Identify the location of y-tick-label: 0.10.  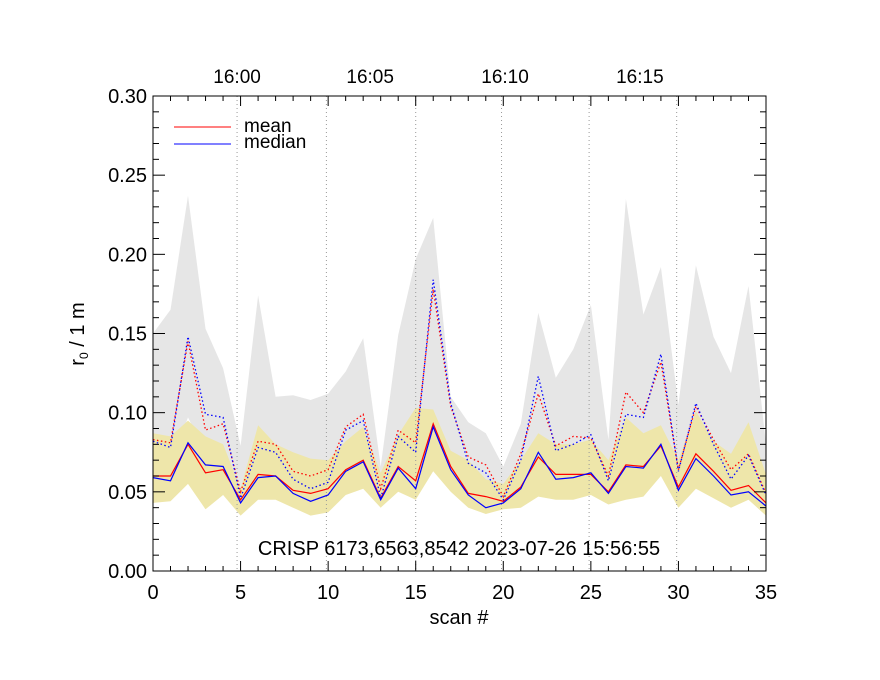
(127, 414).